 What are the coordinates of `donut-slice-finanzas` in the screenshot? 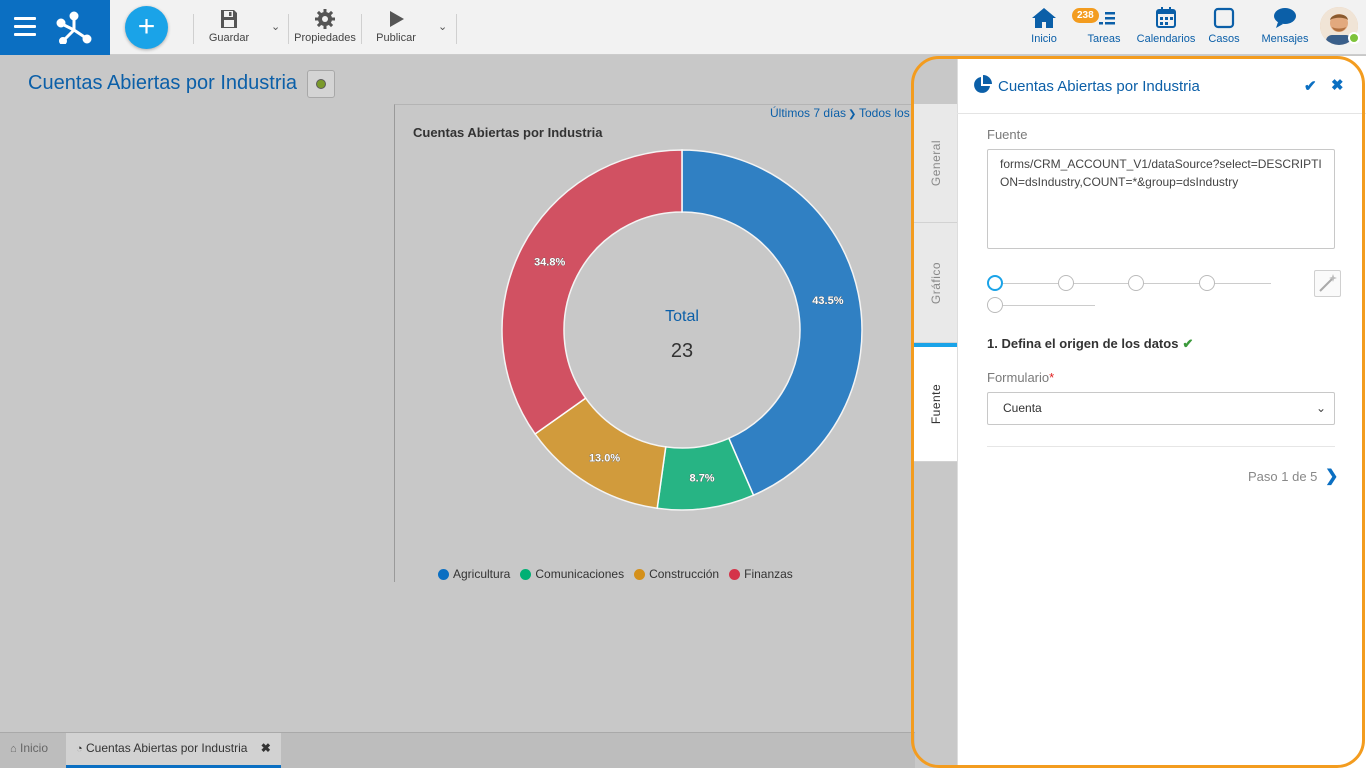 It's located at (592, 292).